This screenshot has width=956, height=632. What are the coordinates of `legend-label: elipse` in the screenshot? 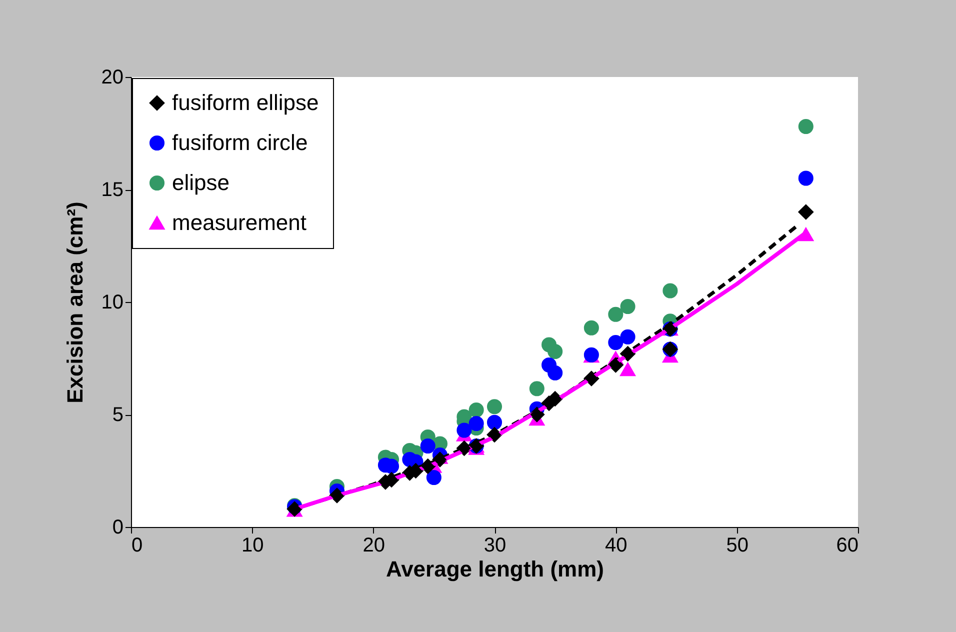 It's located at (201, 182).